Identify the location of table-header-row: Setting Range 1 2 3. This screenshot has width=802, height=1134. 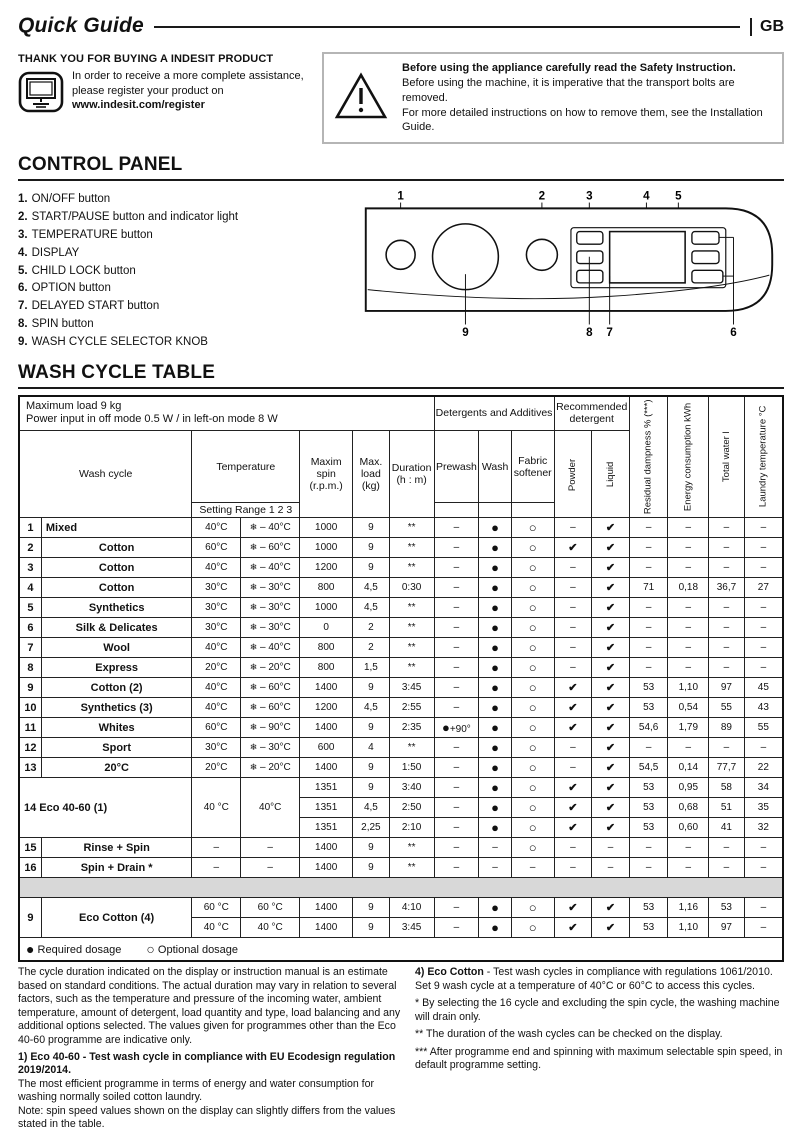
(401, 510).